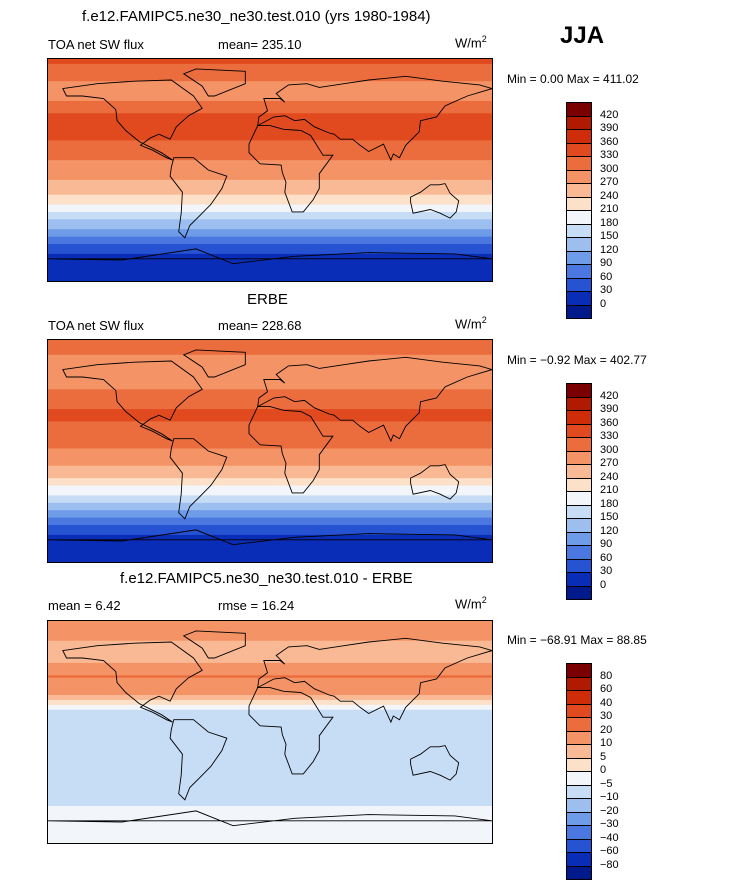  Describe the element at coordinates (609, 865) in the screenshot. I see `colorbar-tick-label: −80` at that location.